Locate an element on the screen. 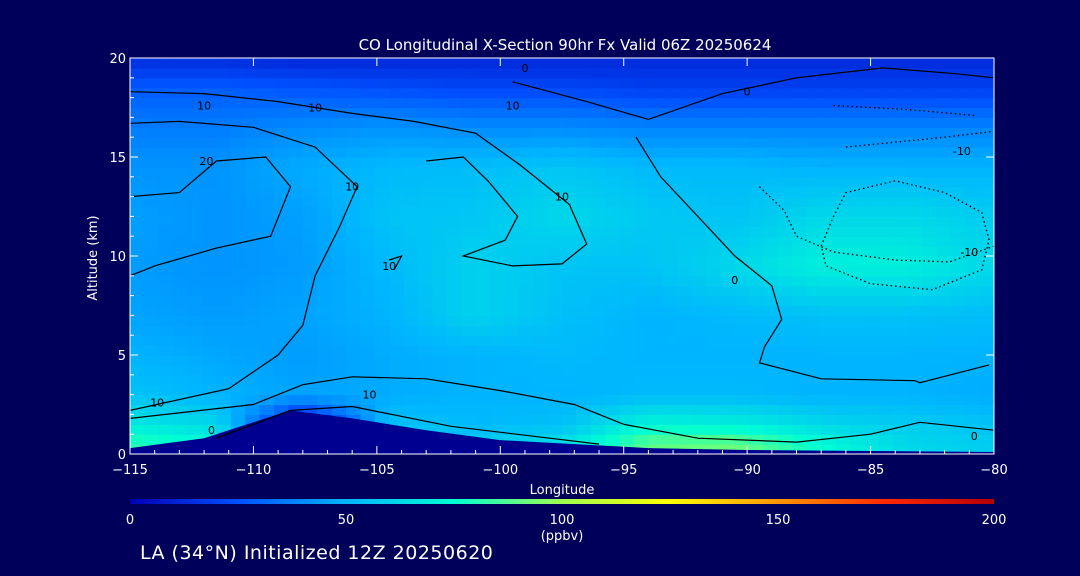 The width and height of the screenshot is (1080, 576). x-tick-label: −80 is located at coordinates (993, 470).